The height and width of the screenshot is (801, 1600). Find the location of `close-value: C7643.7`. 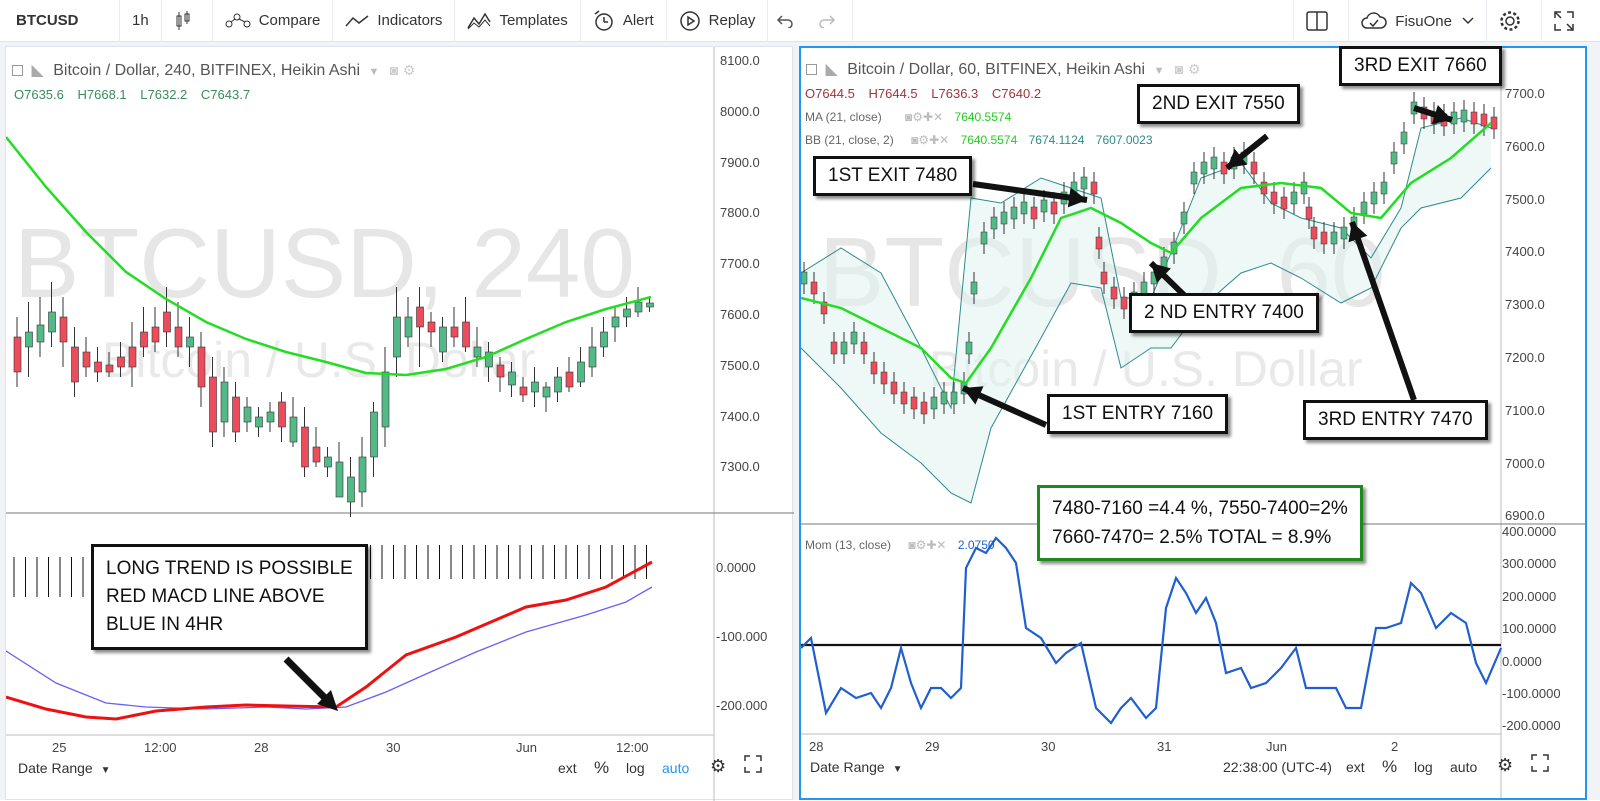

close-value: C7643.7 is located at coordinates (225, 94).